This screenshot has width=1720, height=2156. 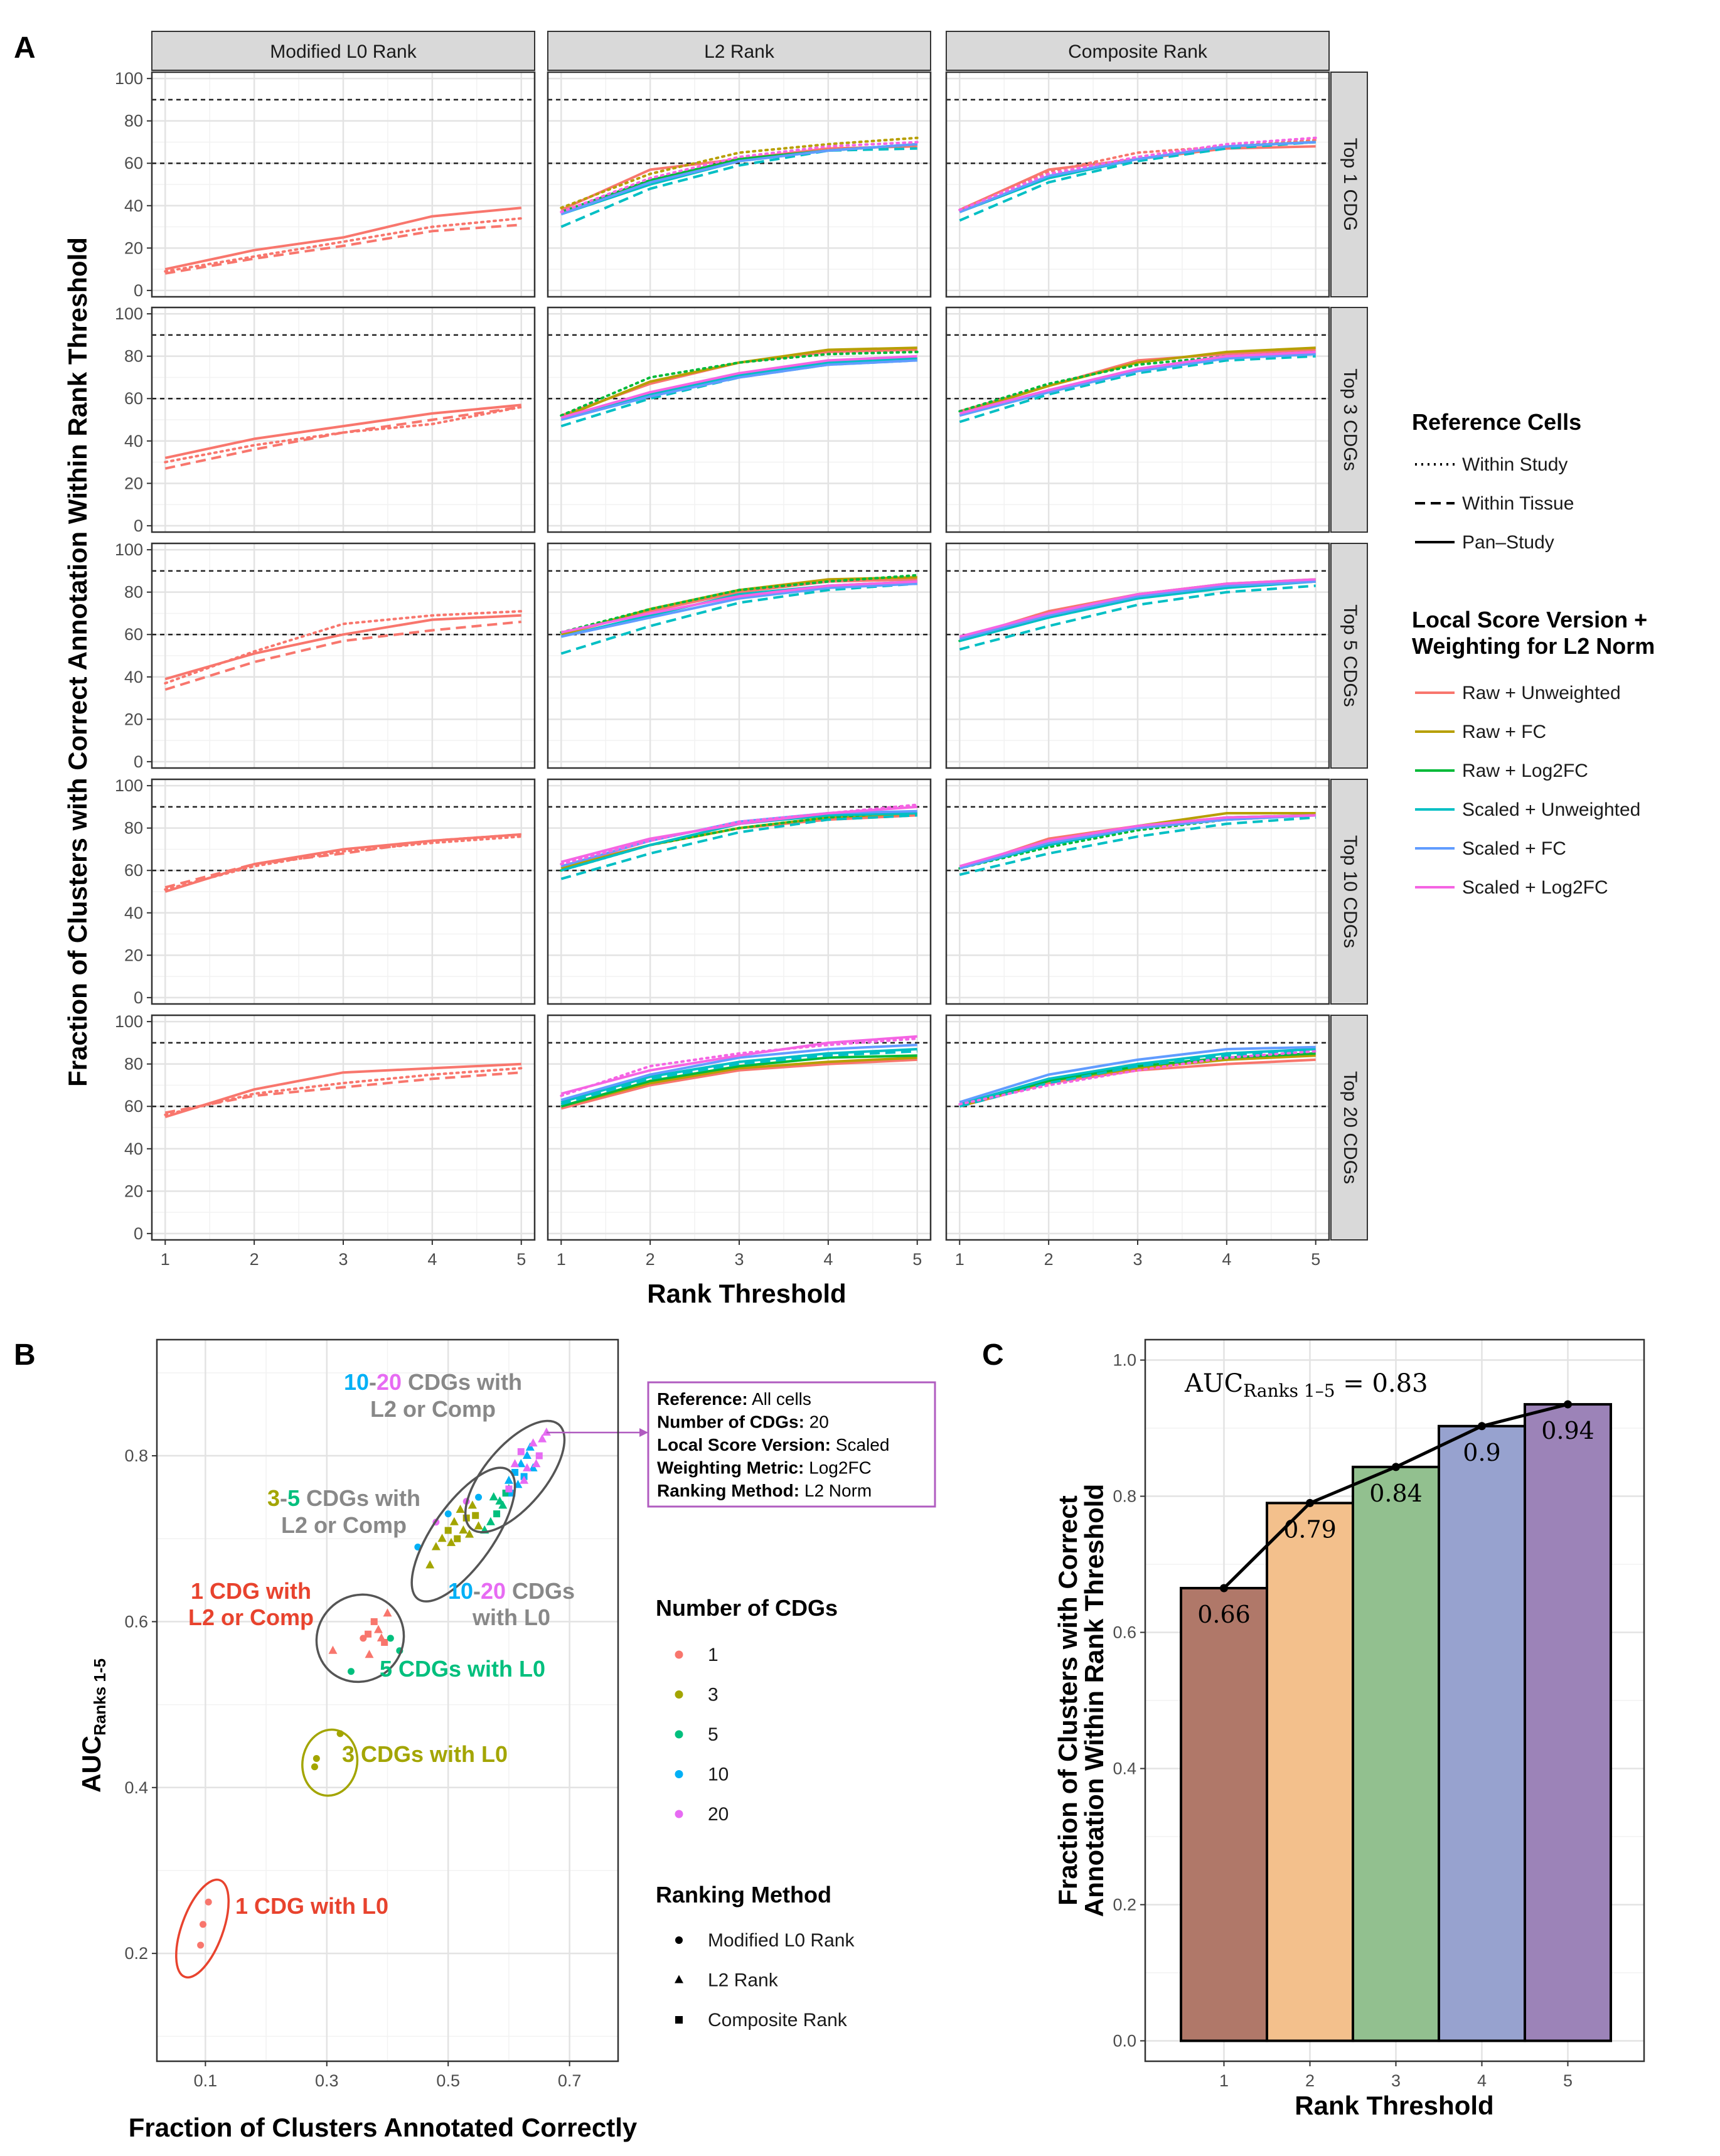 What do you see at coordinates (448, 2080) in the screenshot?
I see `x-tick-label: 0.5` at bounding box center [448, 2080].